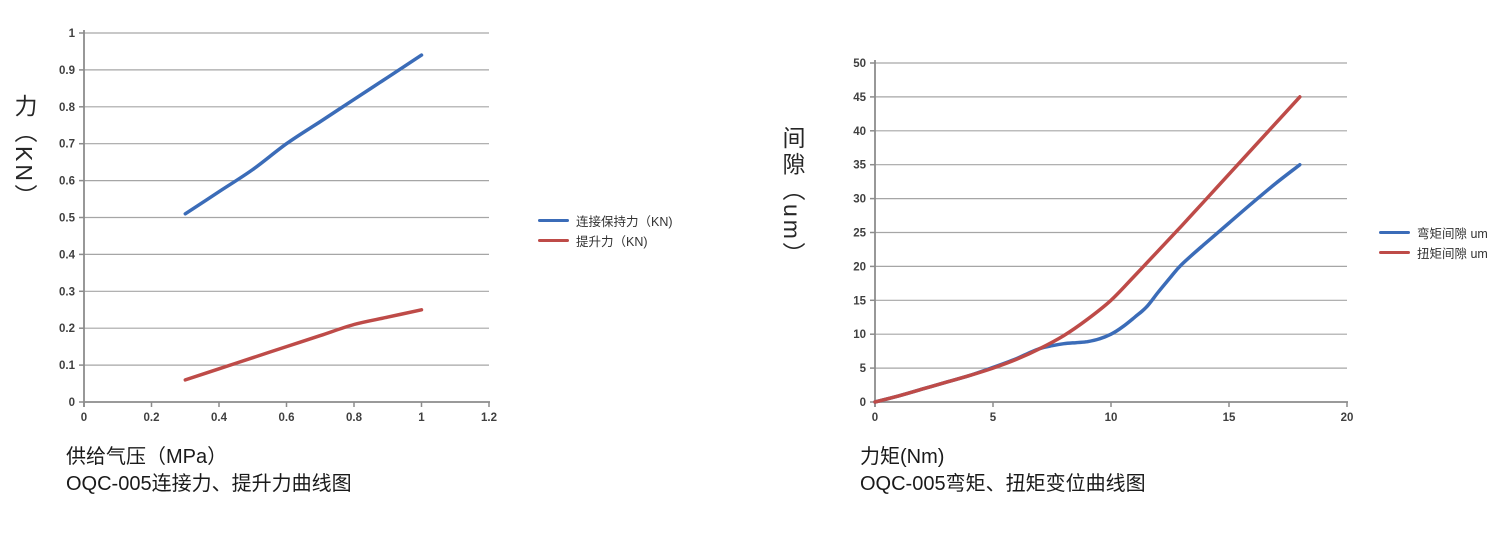 The image size is (1500, 547). What do you see at coordinates (67, 145) in the screenshot?
I see `y-tick-label: 0.7` at bounding box center [67, 145].